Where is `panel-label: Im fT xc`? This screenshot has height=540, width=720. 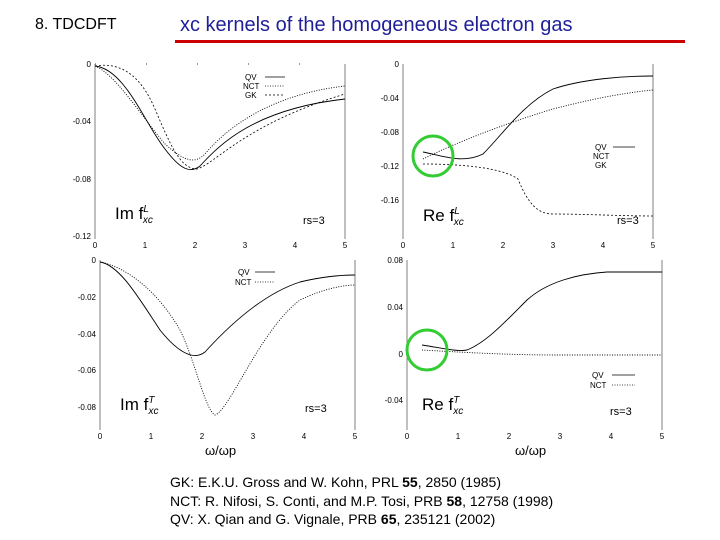 panel-label: Im fT xc is located at coordinates (139, 406).